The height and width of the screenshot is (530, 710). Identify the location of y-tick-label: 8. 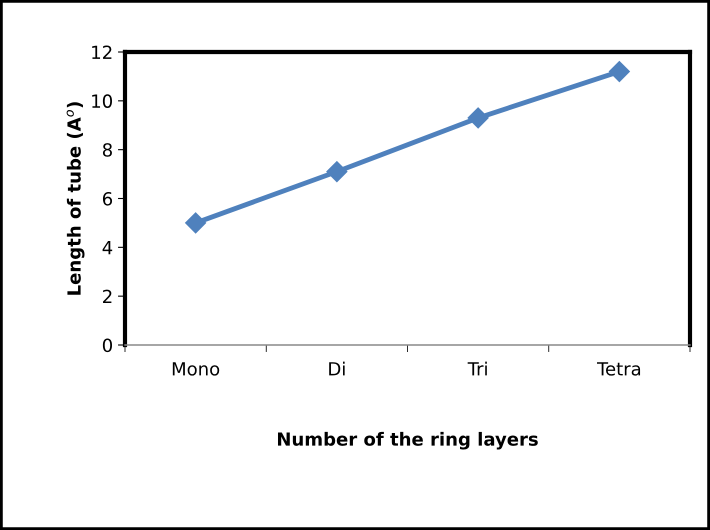
(107, 150).